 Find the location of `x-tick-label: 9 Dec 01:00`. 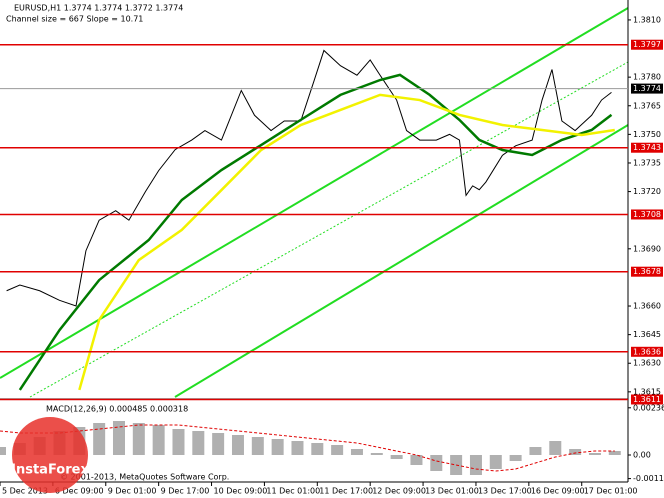

x-tick-label: 9 Dec 01:00 is located at coordinates (132, 491).